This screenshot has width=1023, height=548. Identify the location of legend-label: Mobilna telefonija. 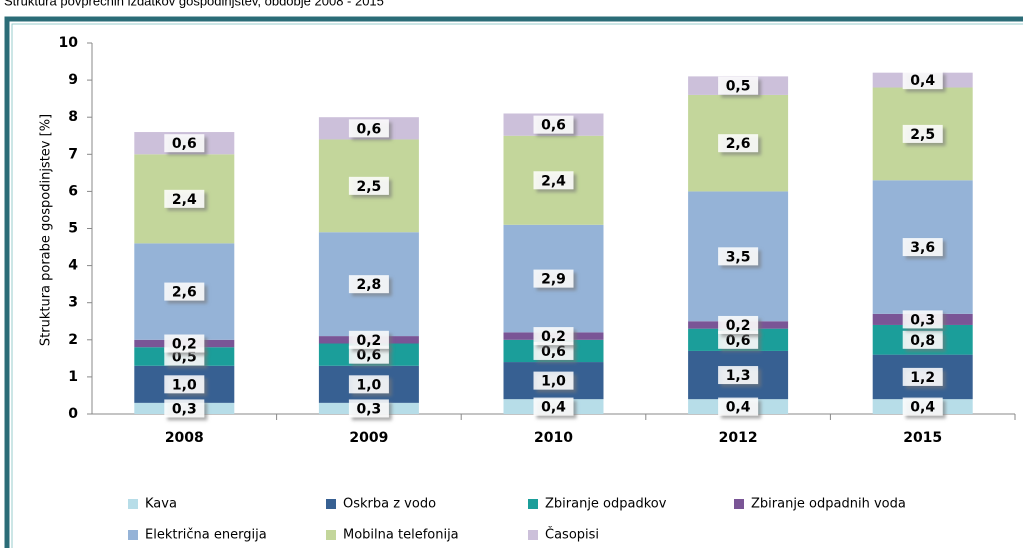
(401, 535).